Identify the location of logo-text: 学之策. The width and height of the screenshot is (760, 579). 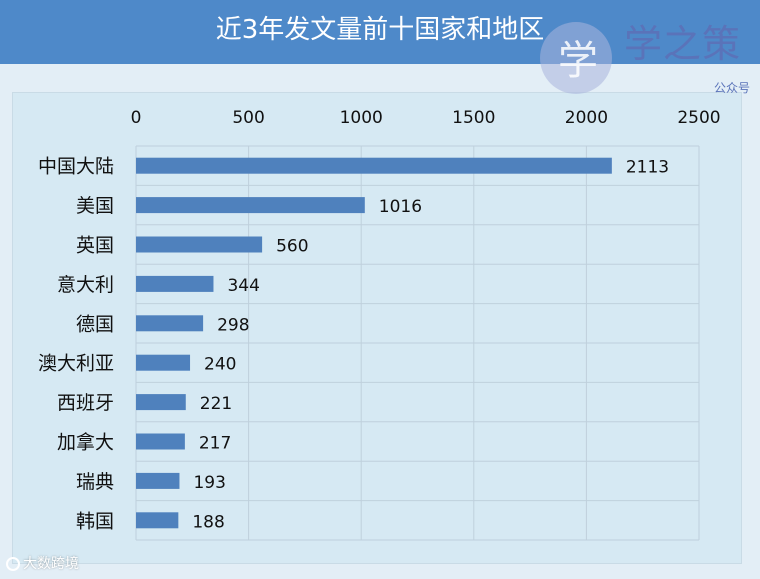
(683, 44).